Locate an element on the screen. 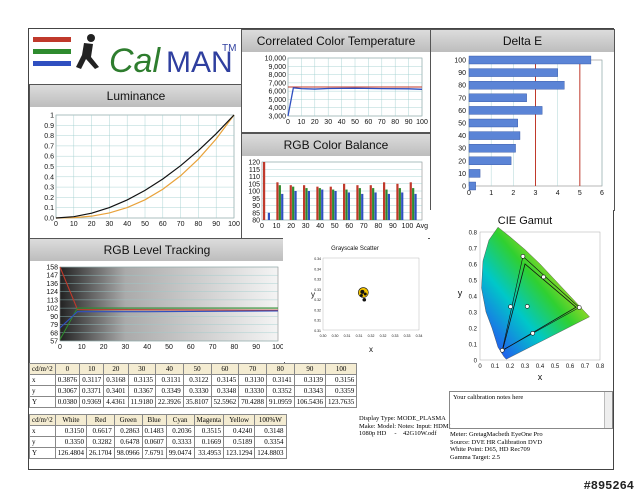 This screenshot has width=640, height=495. blue-tracking-line is located at coordinates (169, 319).